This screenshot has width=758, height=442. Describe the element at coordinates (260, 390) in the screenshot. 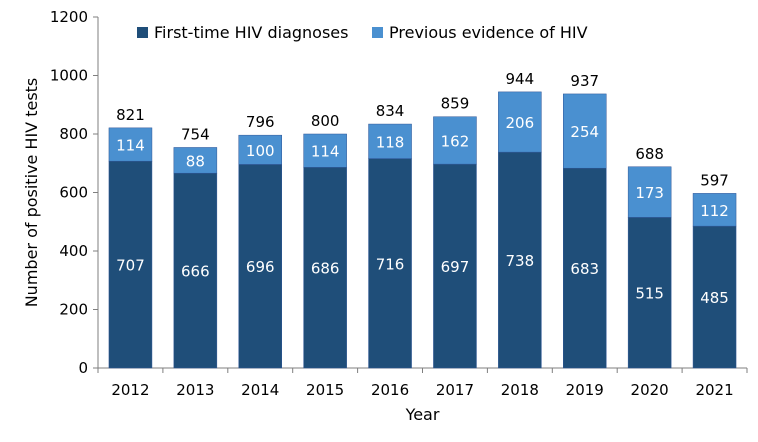

I see `x-tick-label: 2014` at that location.